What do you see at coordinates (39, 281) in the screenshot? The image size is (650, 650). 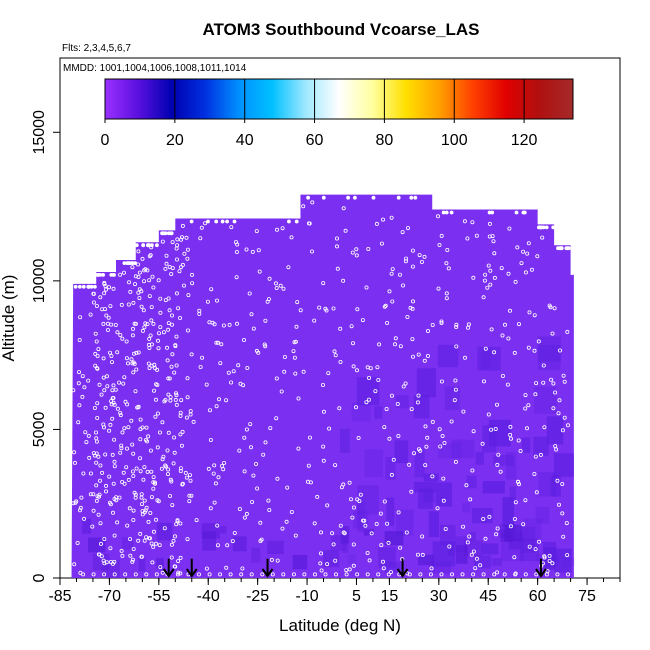 I see `y-tick-label: 10000` at bounding box center [39, 281].